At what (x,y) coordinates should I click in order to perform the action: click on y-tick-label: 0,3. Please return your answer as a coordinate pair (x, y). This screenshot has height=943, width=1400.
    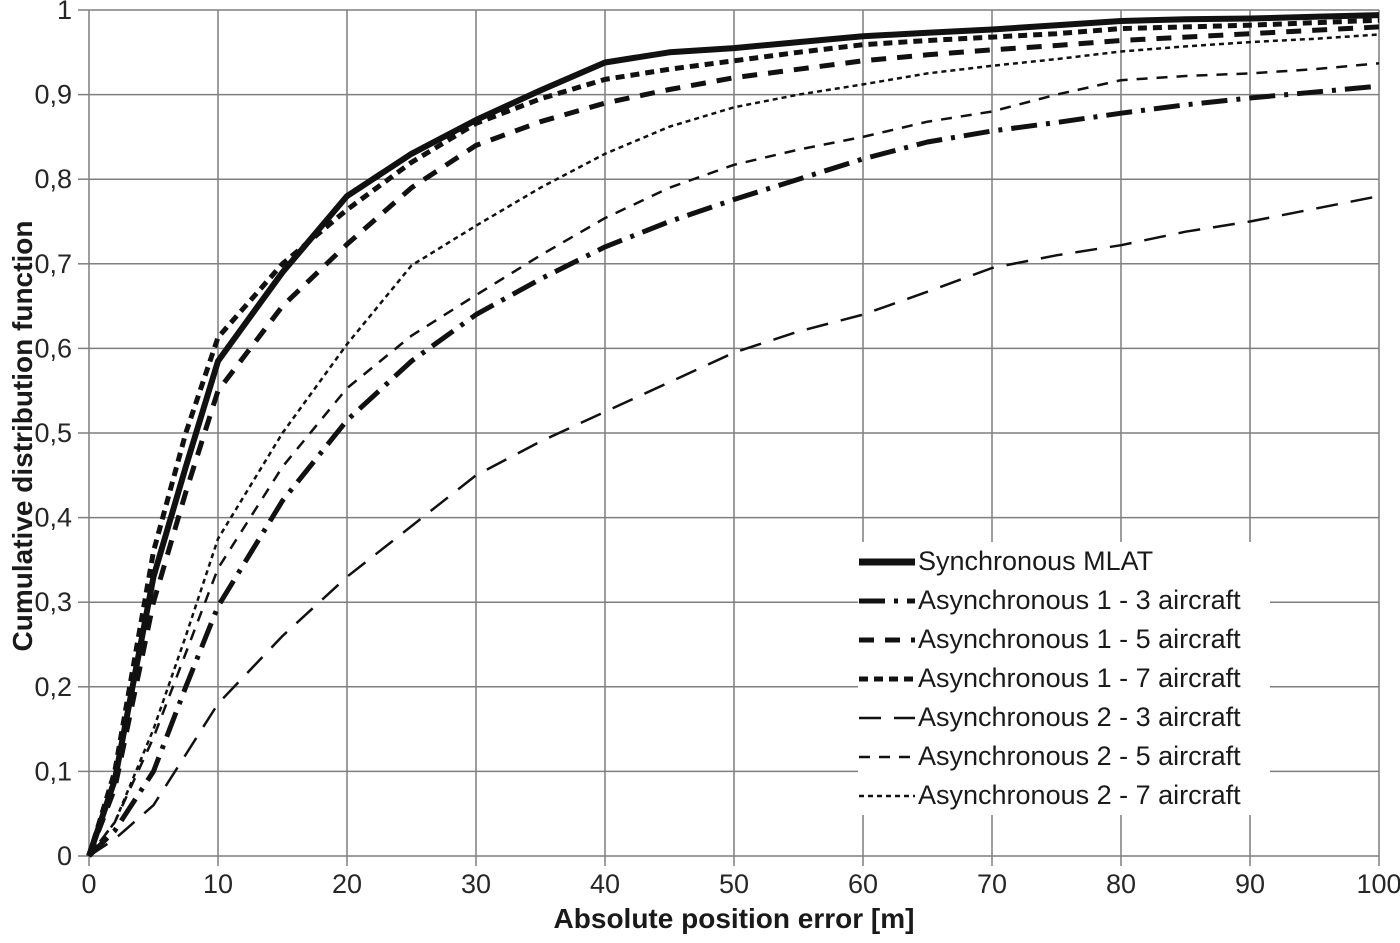
    Looking at the image, I should click on (53, 602).